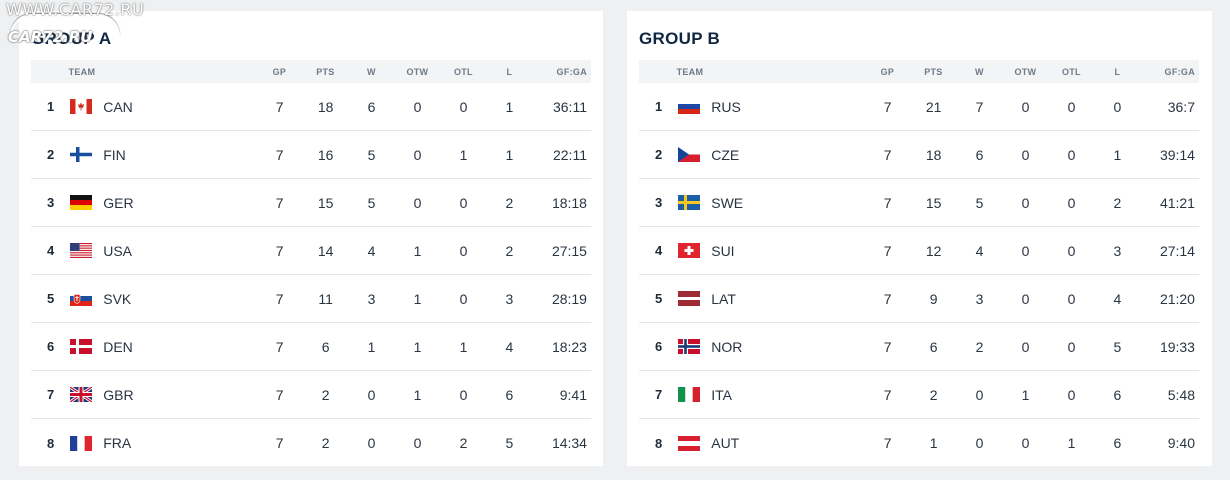 Image resolution: width=1230 pixels, height=480 pixels. What do you see at coordinates (919, 107) in the screenshot?
I see `table-row: 1 RUS 7 21 7 0 0 0 36:7` at bounding box center [919, 107].